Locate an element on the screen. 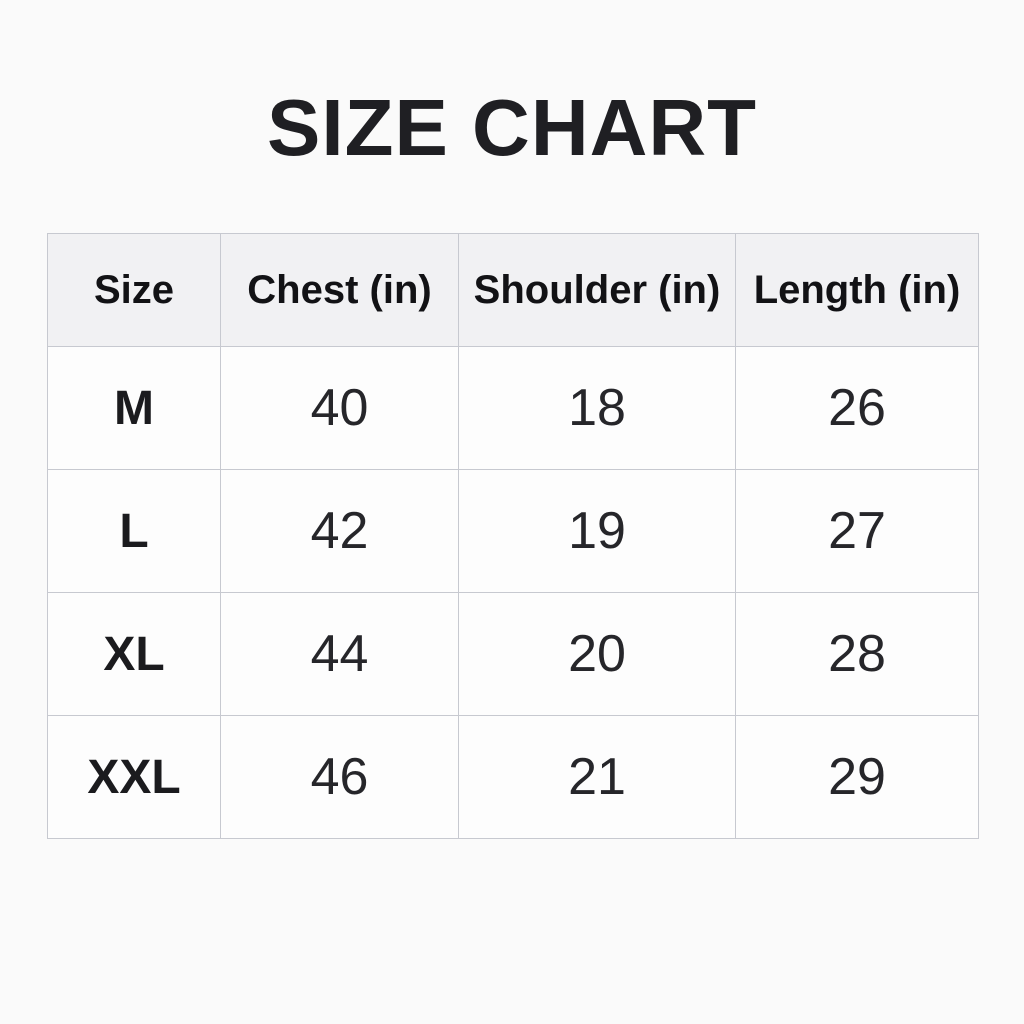 Image resolution: width=1024 pixels, height=1024 pixels. length-cell: 26 is located at coordinates (857, 408).